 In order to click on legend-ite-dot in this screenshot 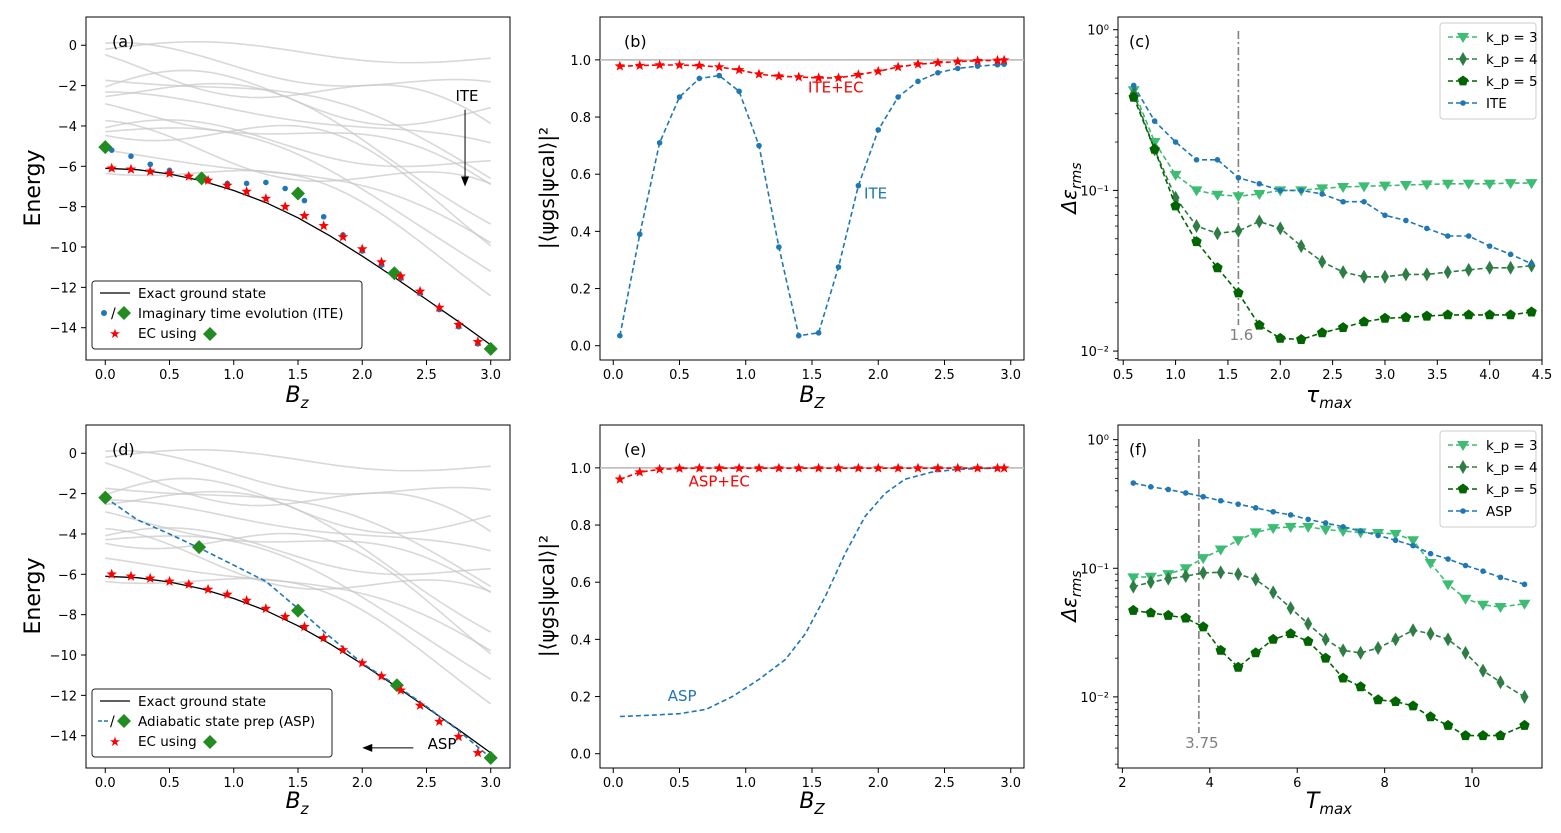, I will do `click(104, 313)`.